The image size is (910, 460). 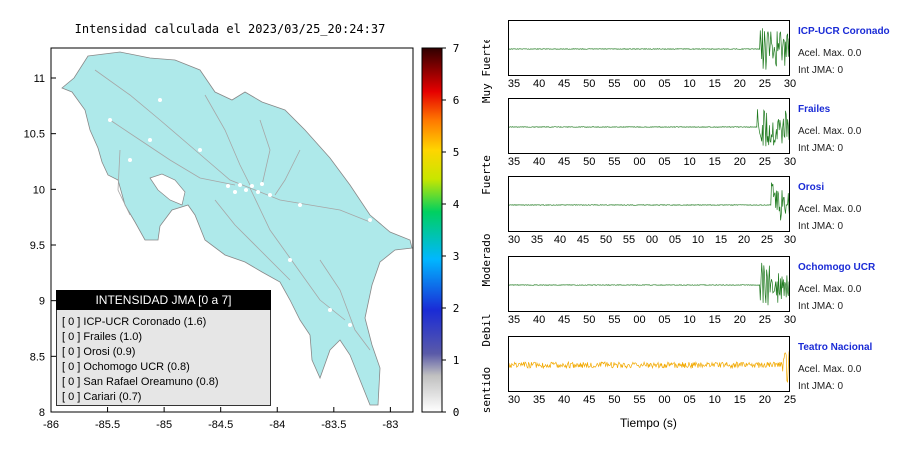 What do you see at coordinates (101, 397) in the screenshot?
I see `legend-row: [ 0 ] Cariari (0.7)` at bounding box center [101, 397].